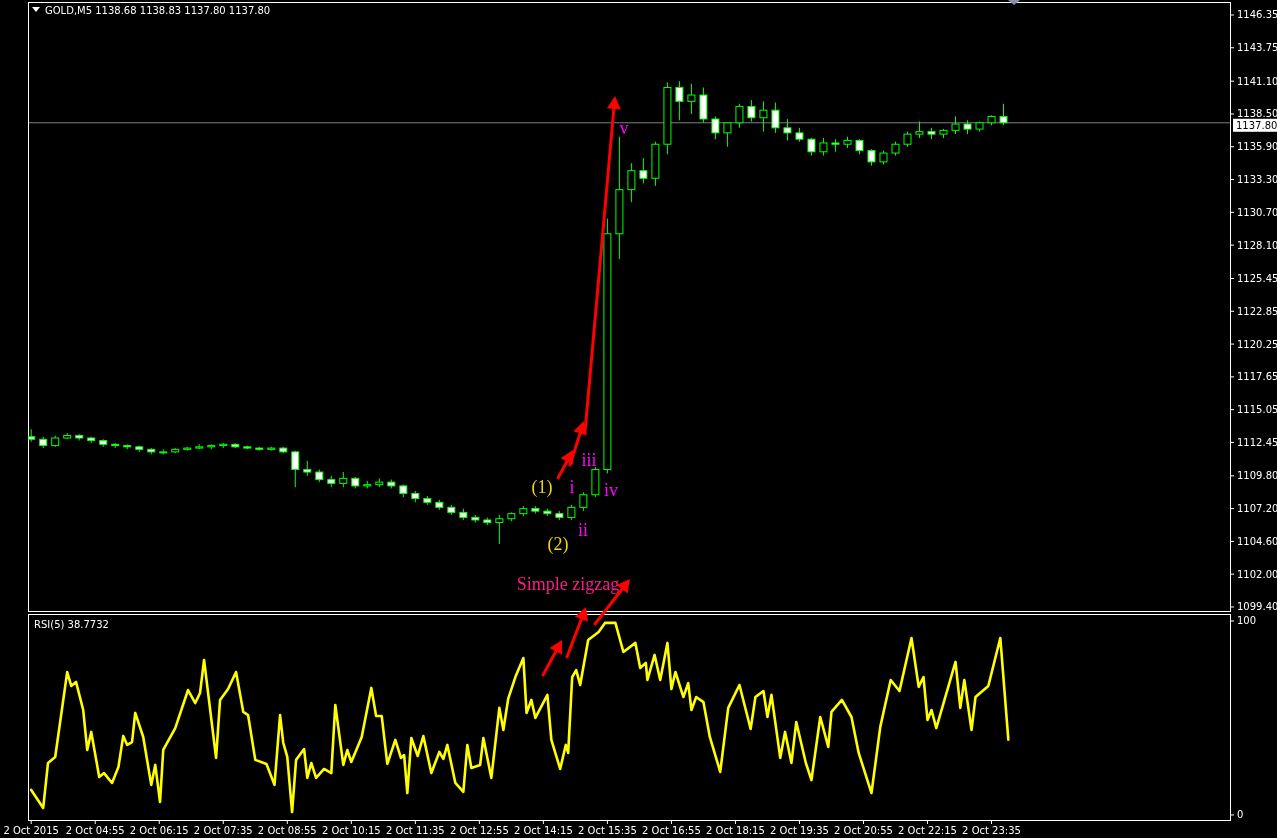 The width and height of the screenshot is (1277, 838). I want to click on x-tick-label: 2 Oct 11:35, so click(415, 830).